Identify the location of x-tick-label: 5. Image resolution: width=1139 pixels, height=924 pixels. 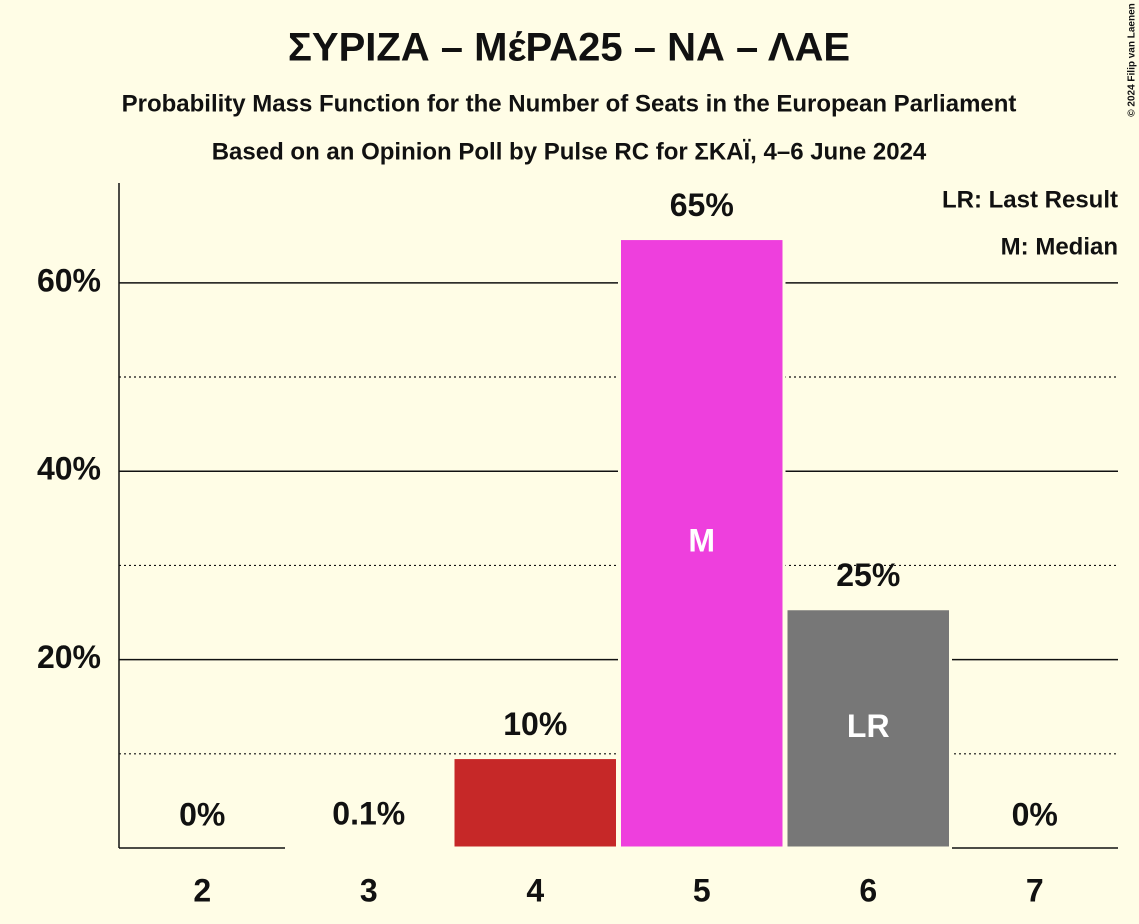
(702, 890).